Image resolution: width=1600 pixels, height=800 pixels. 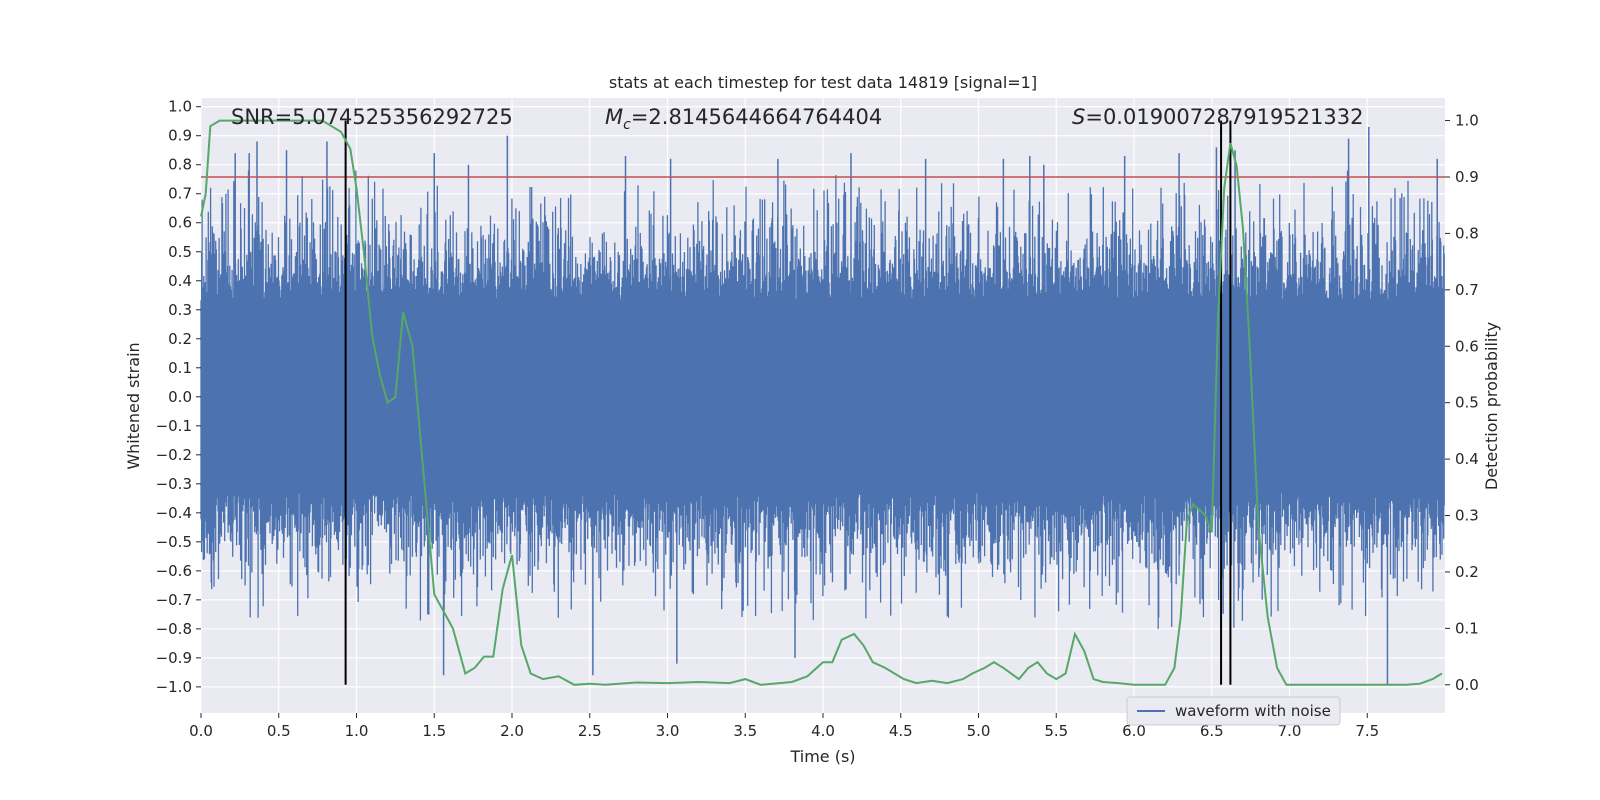 I want to click on y-tick-label-right: 0.4, so click(x=1467, y=459).